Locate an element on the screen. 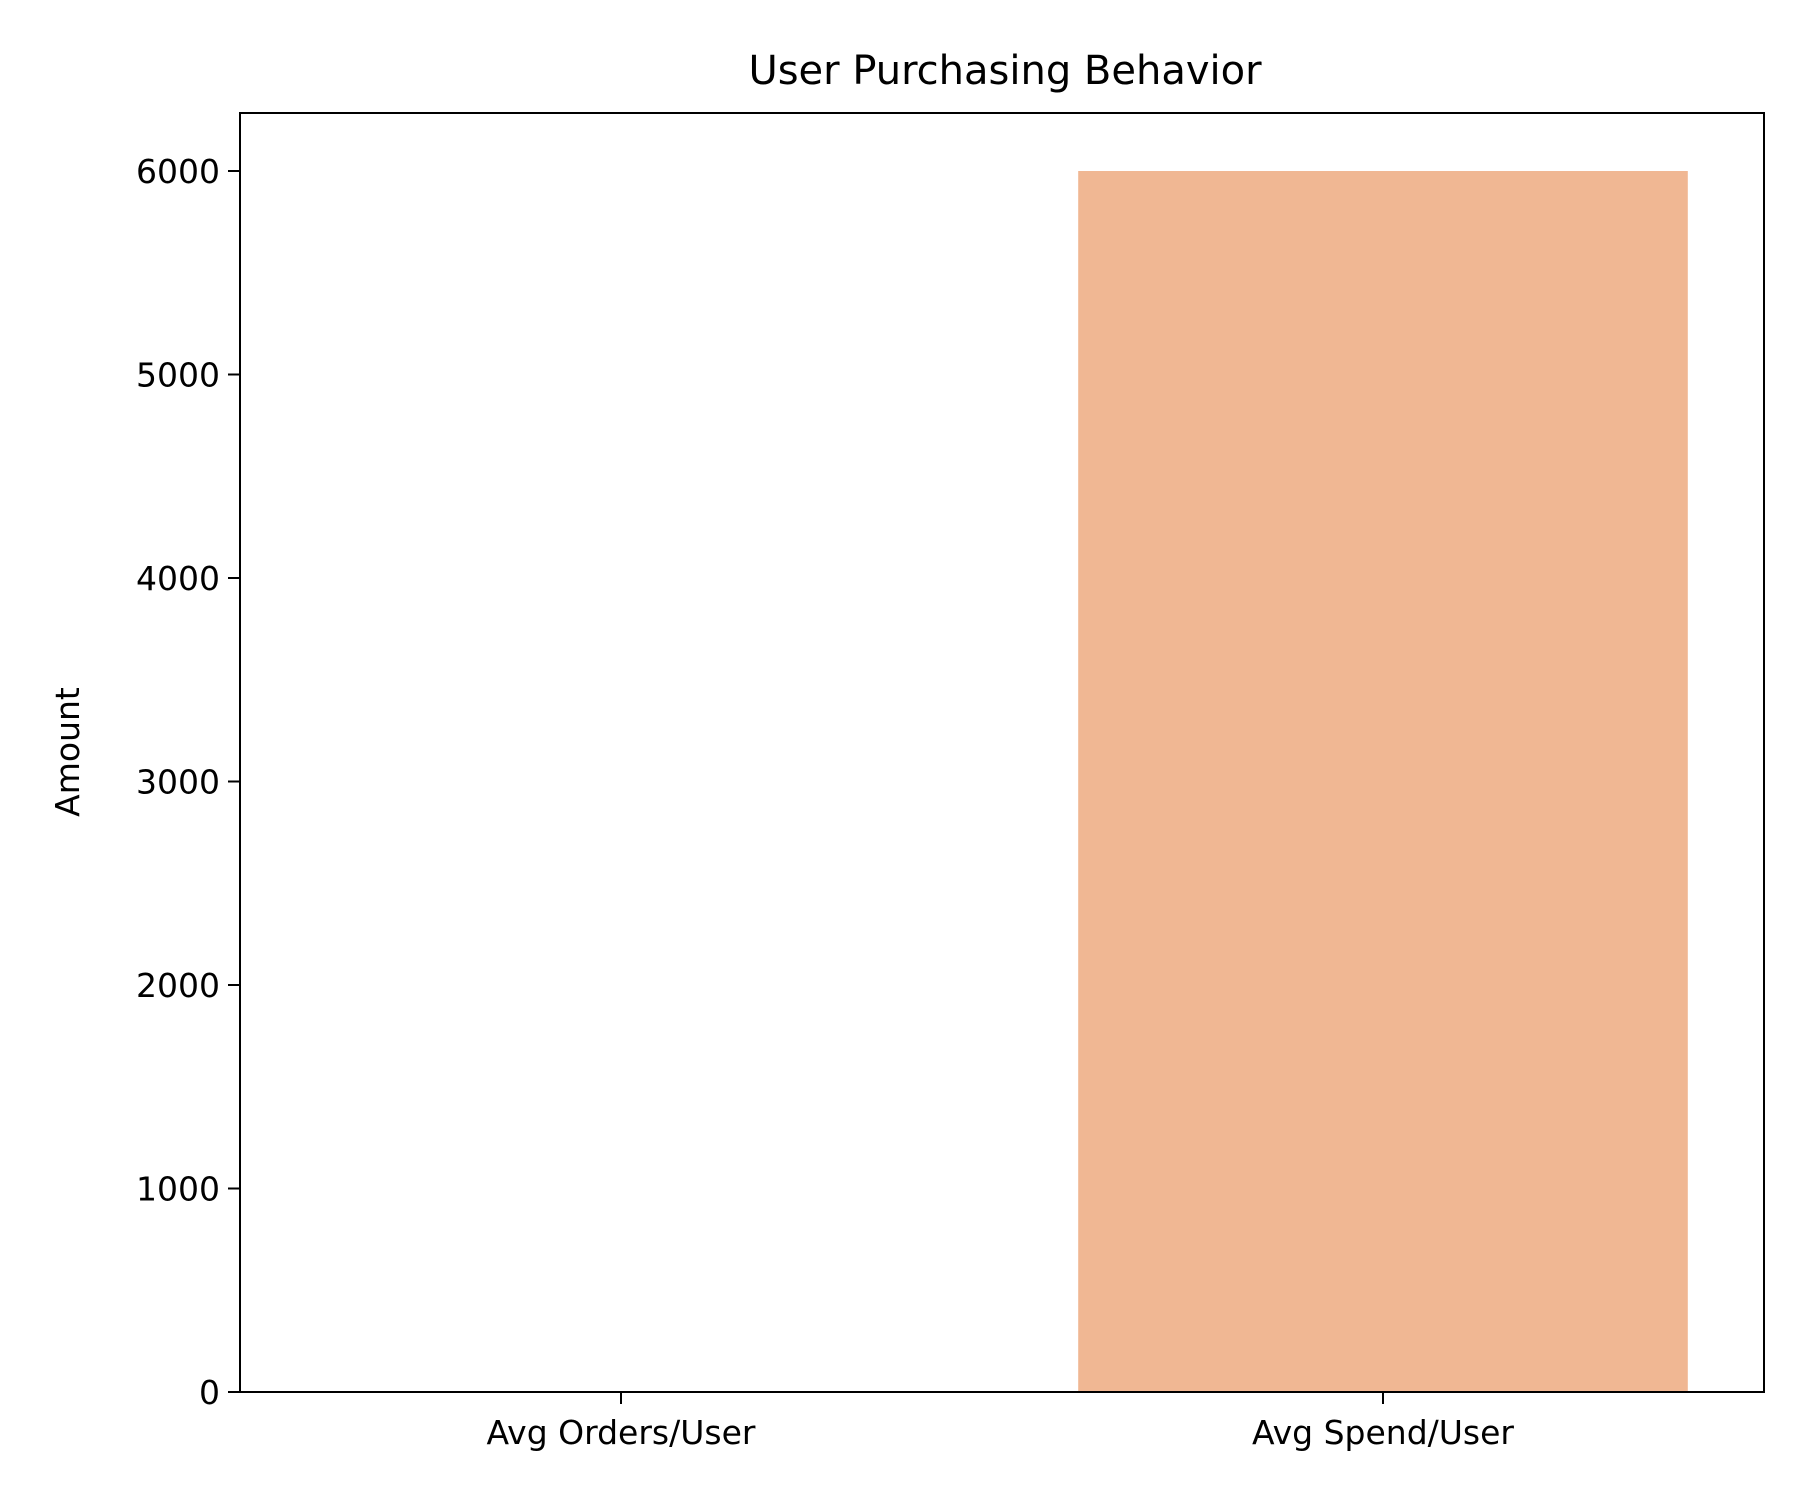  y-tick-label-6: 6000 is located at coordinates (178, 171).